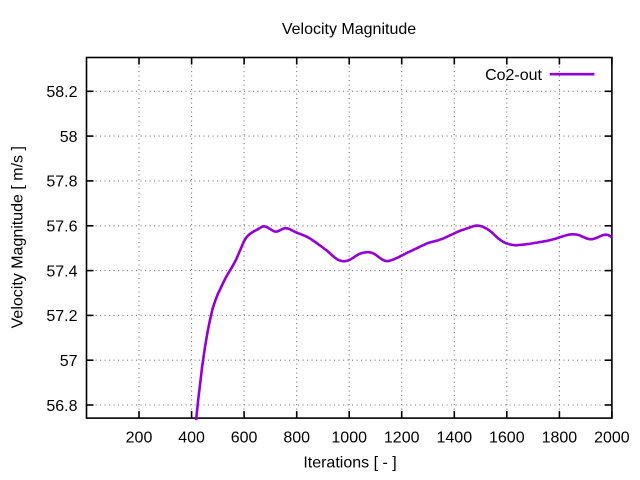  I want to click on svg-text: 58.2, so click(61, 92).